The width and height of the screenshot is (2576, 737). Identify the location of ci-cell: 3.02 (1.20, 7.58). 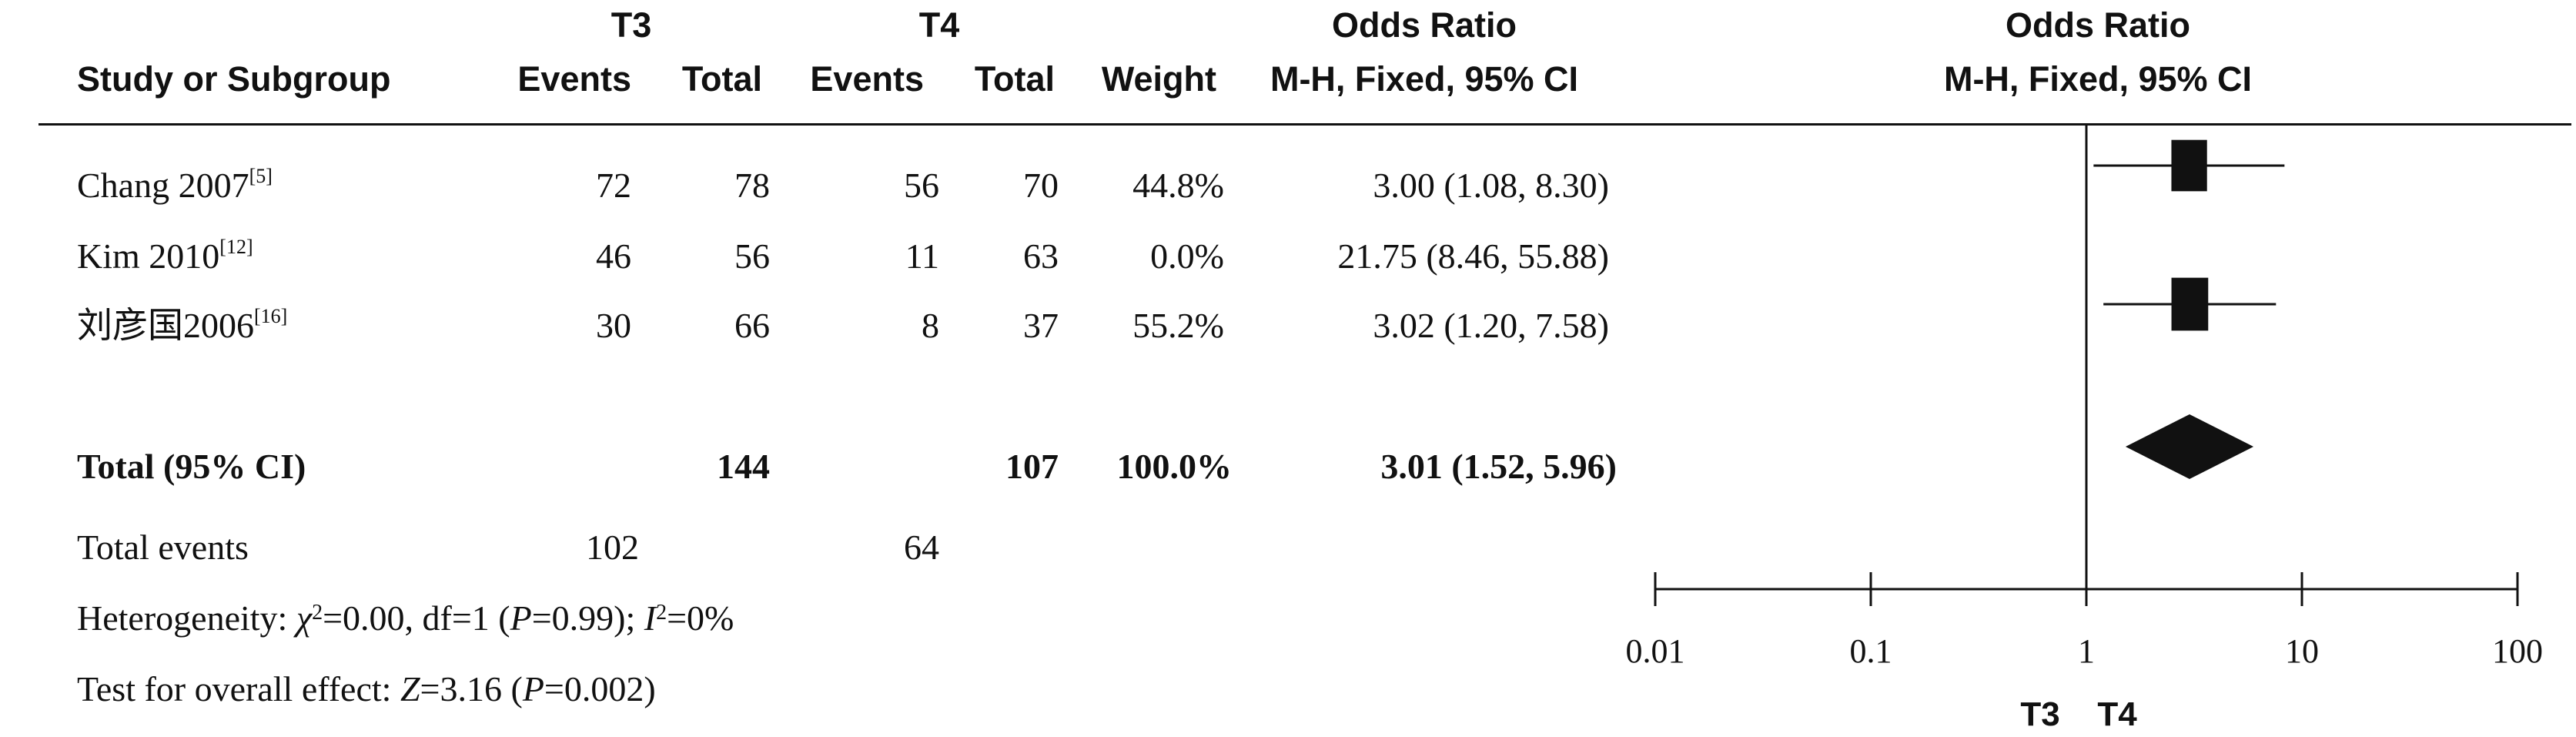
(1491, 325).